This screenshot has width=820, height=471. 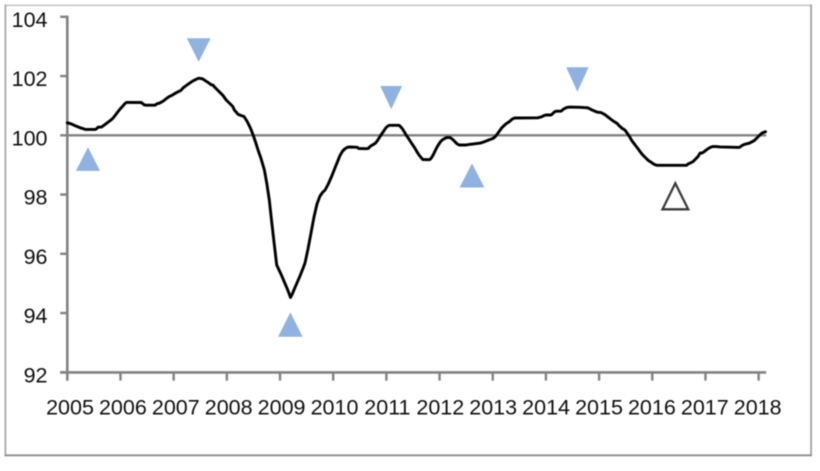 What do you see at coordinates (652, 407) in the screenshot?
I see `svg-text: 2016` at bounding box center [652, 407].